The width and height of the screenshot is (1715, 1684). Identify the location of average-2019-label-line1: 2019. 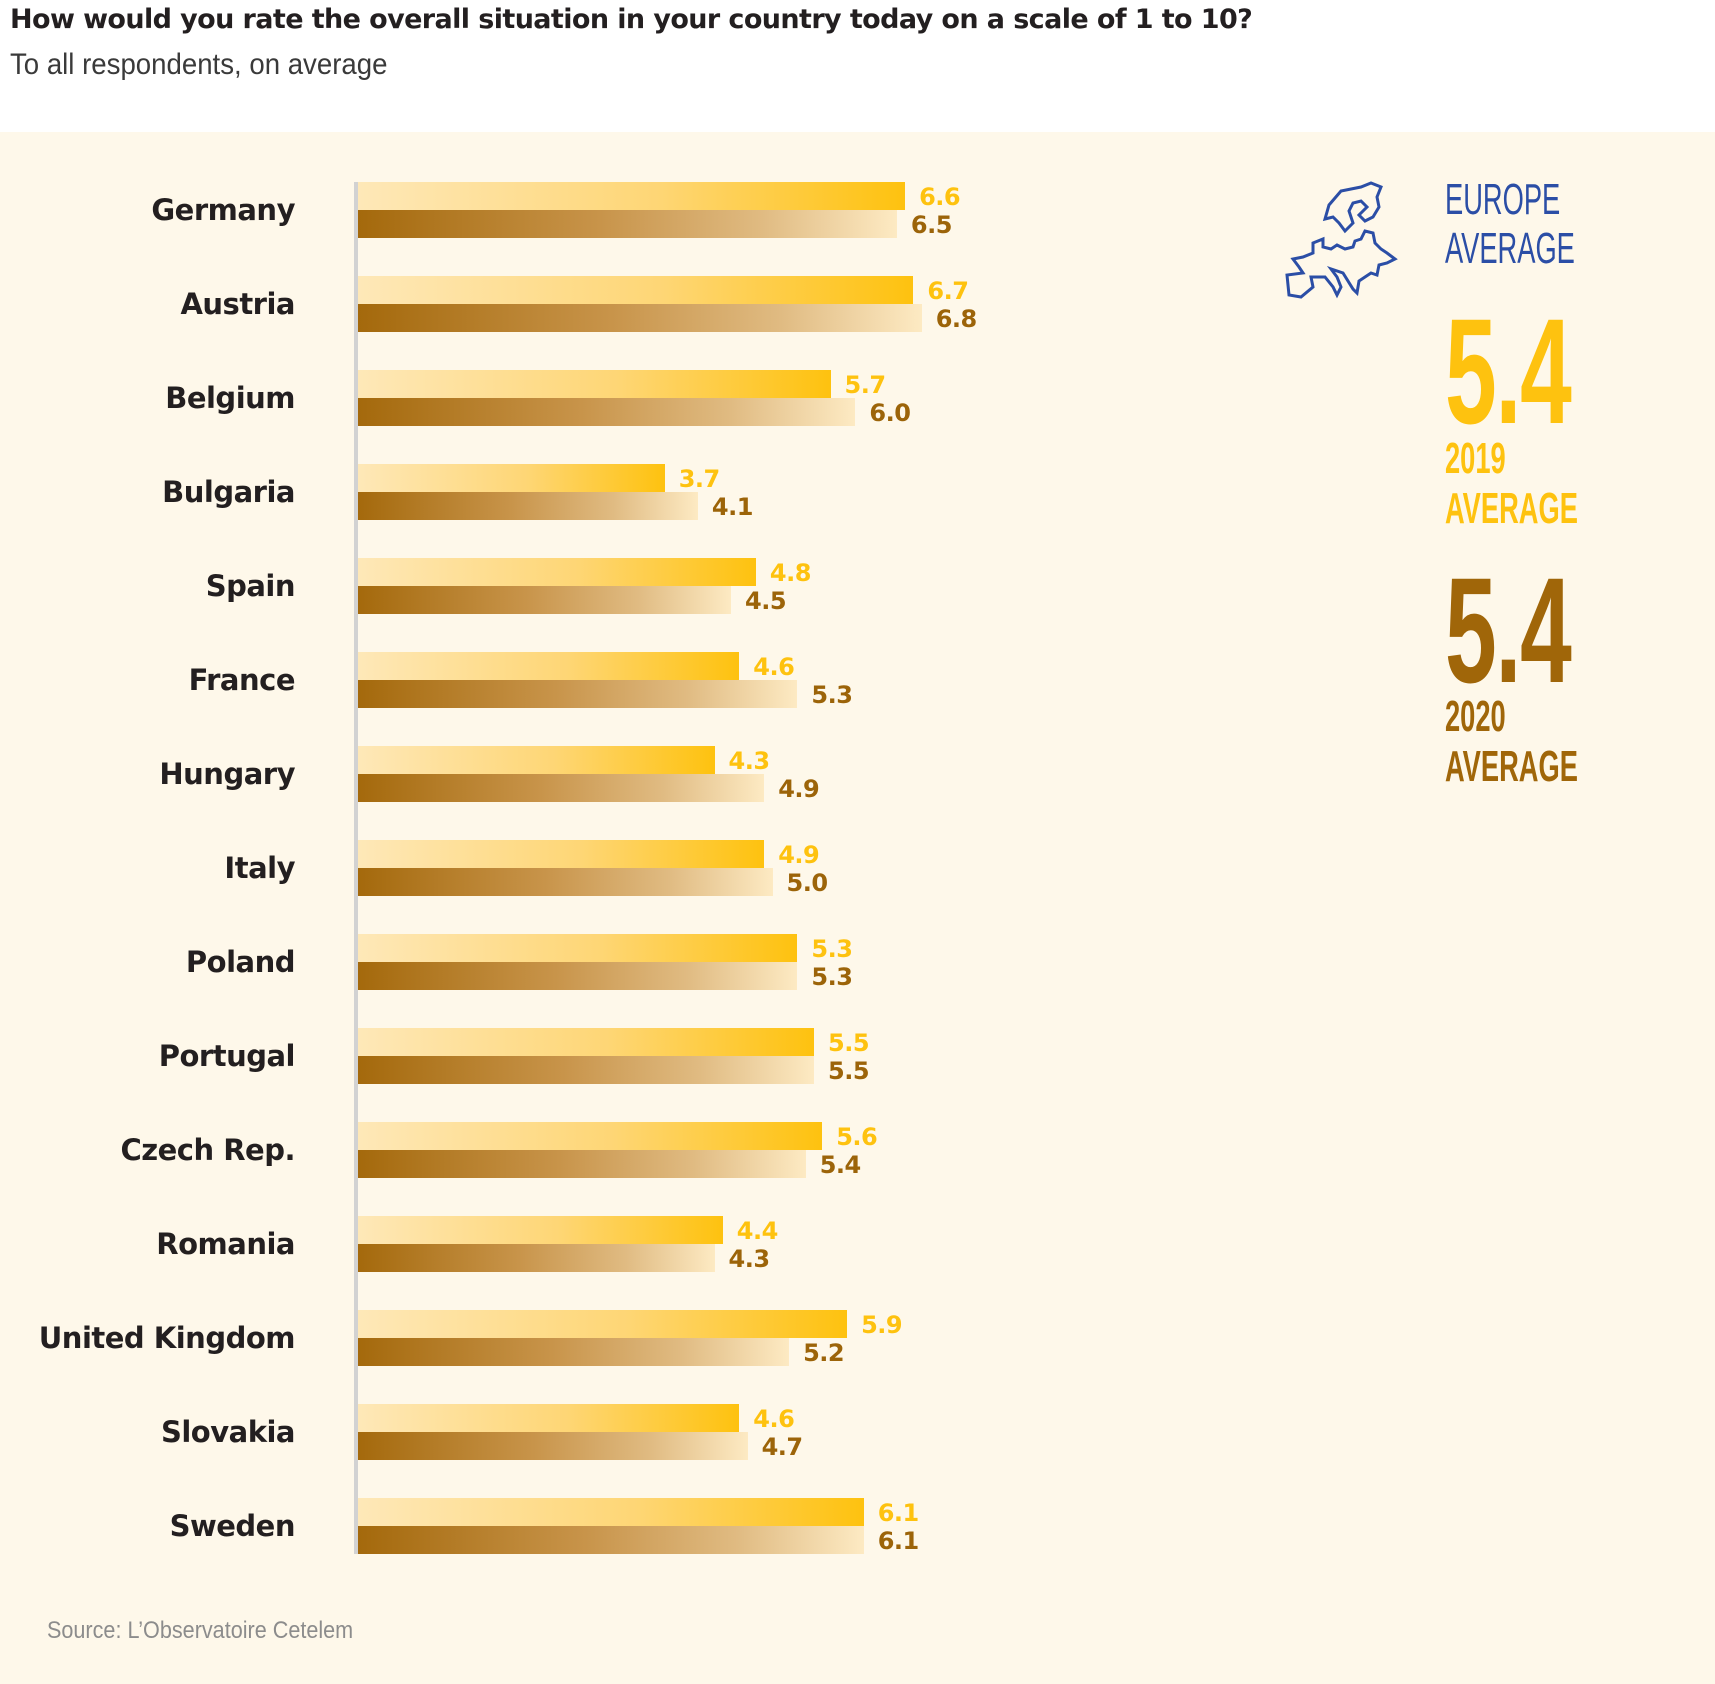
(1475, 458).